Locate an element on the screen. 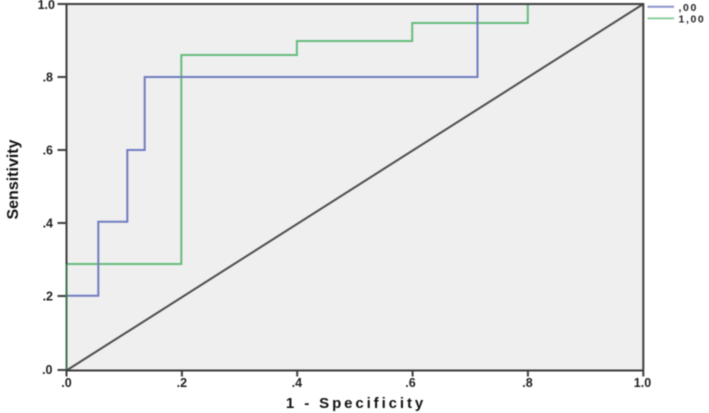  svg-text: ,00 is located at coordinates (688, 8).